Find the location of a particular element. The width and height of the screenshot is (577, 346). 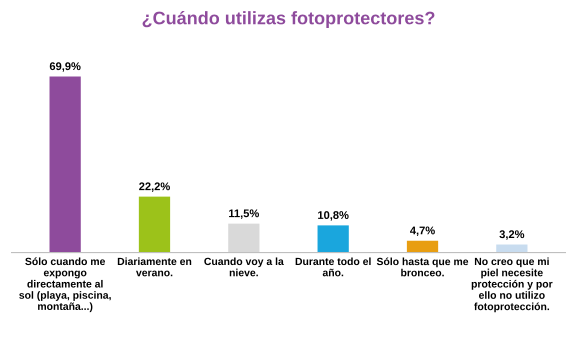

chart-title: ¿Cuándo utilizas fotoprotectores? is located at coordinates (288, 19).